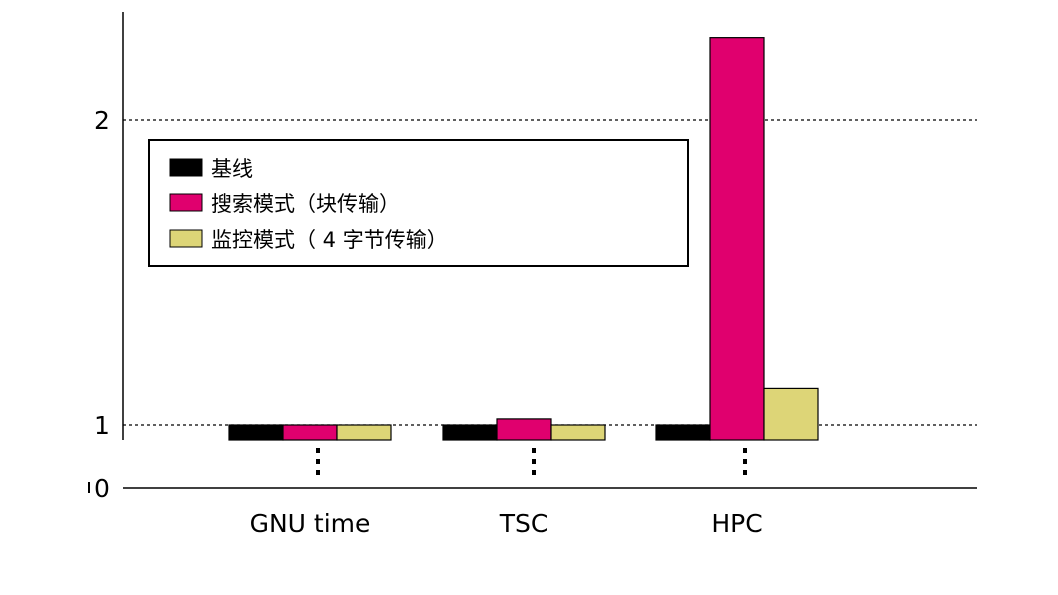 The height and width of the screenshot is (595, 1058). What do you see at coordinates (89, 487) in the screenshot?
I see `y-axis-stub` at bounding box center [89, 487].